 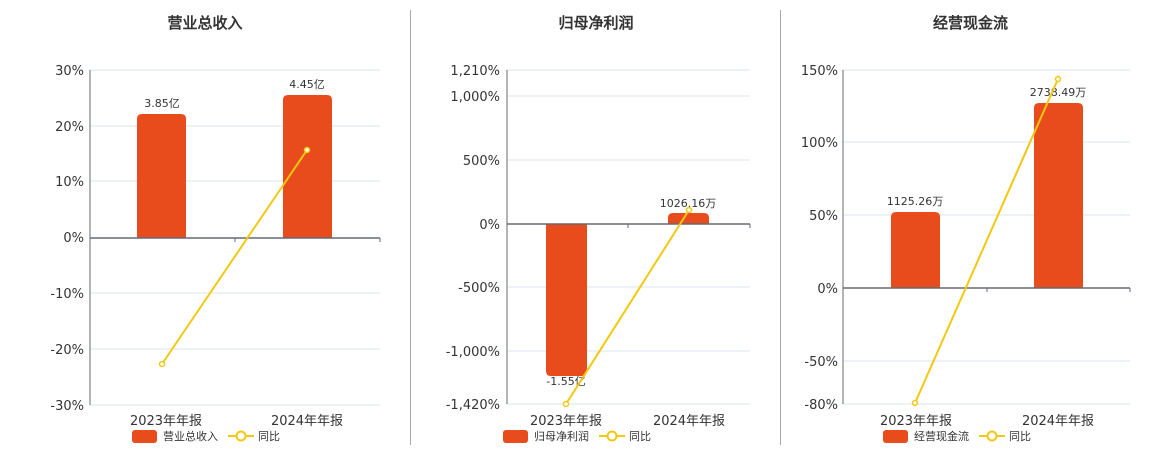 I want to click on y-tick: -10%, so click(x=67, y=294).